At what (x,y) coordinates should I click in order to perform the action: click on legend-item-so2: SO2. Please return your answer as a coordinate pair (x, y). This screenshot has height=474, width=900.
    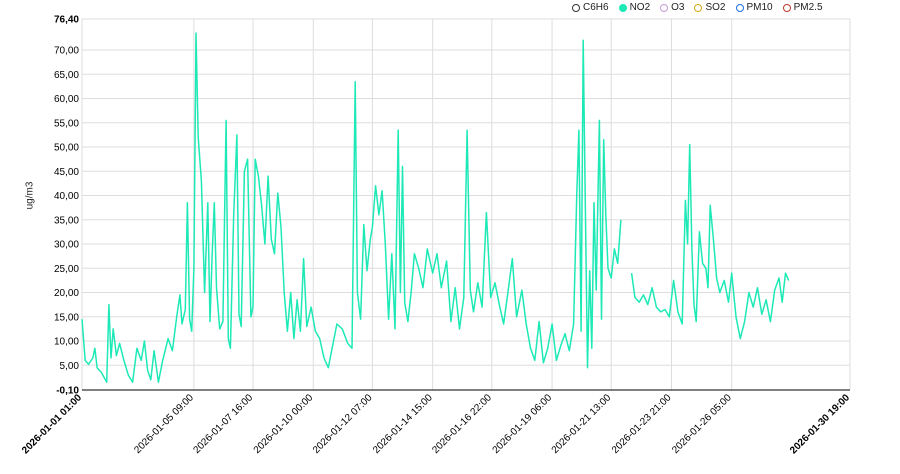
    Looking at the image, I should click on (710, 7).